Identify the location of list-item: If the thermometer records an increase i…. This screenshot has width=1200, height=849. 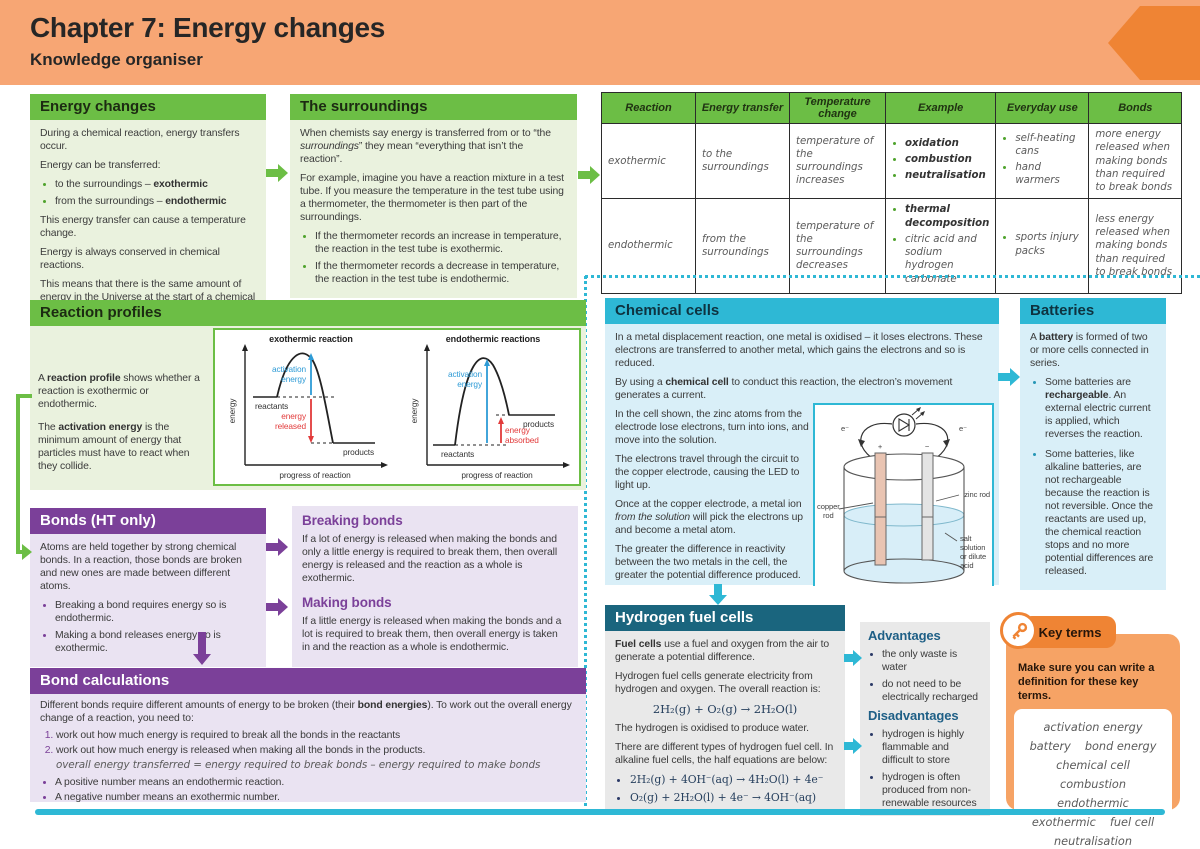
(441, 243).